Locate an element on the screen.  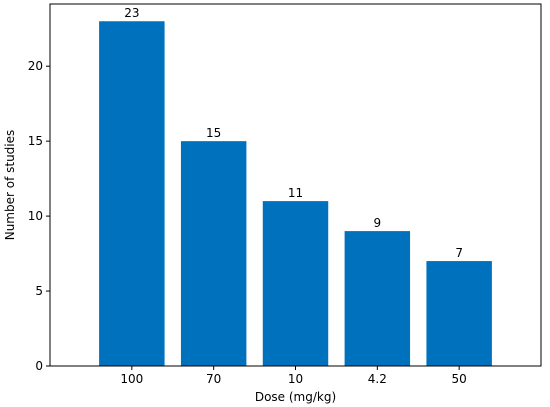
x-tick-label-3: 4.2 is located at coordinates (377, 379).